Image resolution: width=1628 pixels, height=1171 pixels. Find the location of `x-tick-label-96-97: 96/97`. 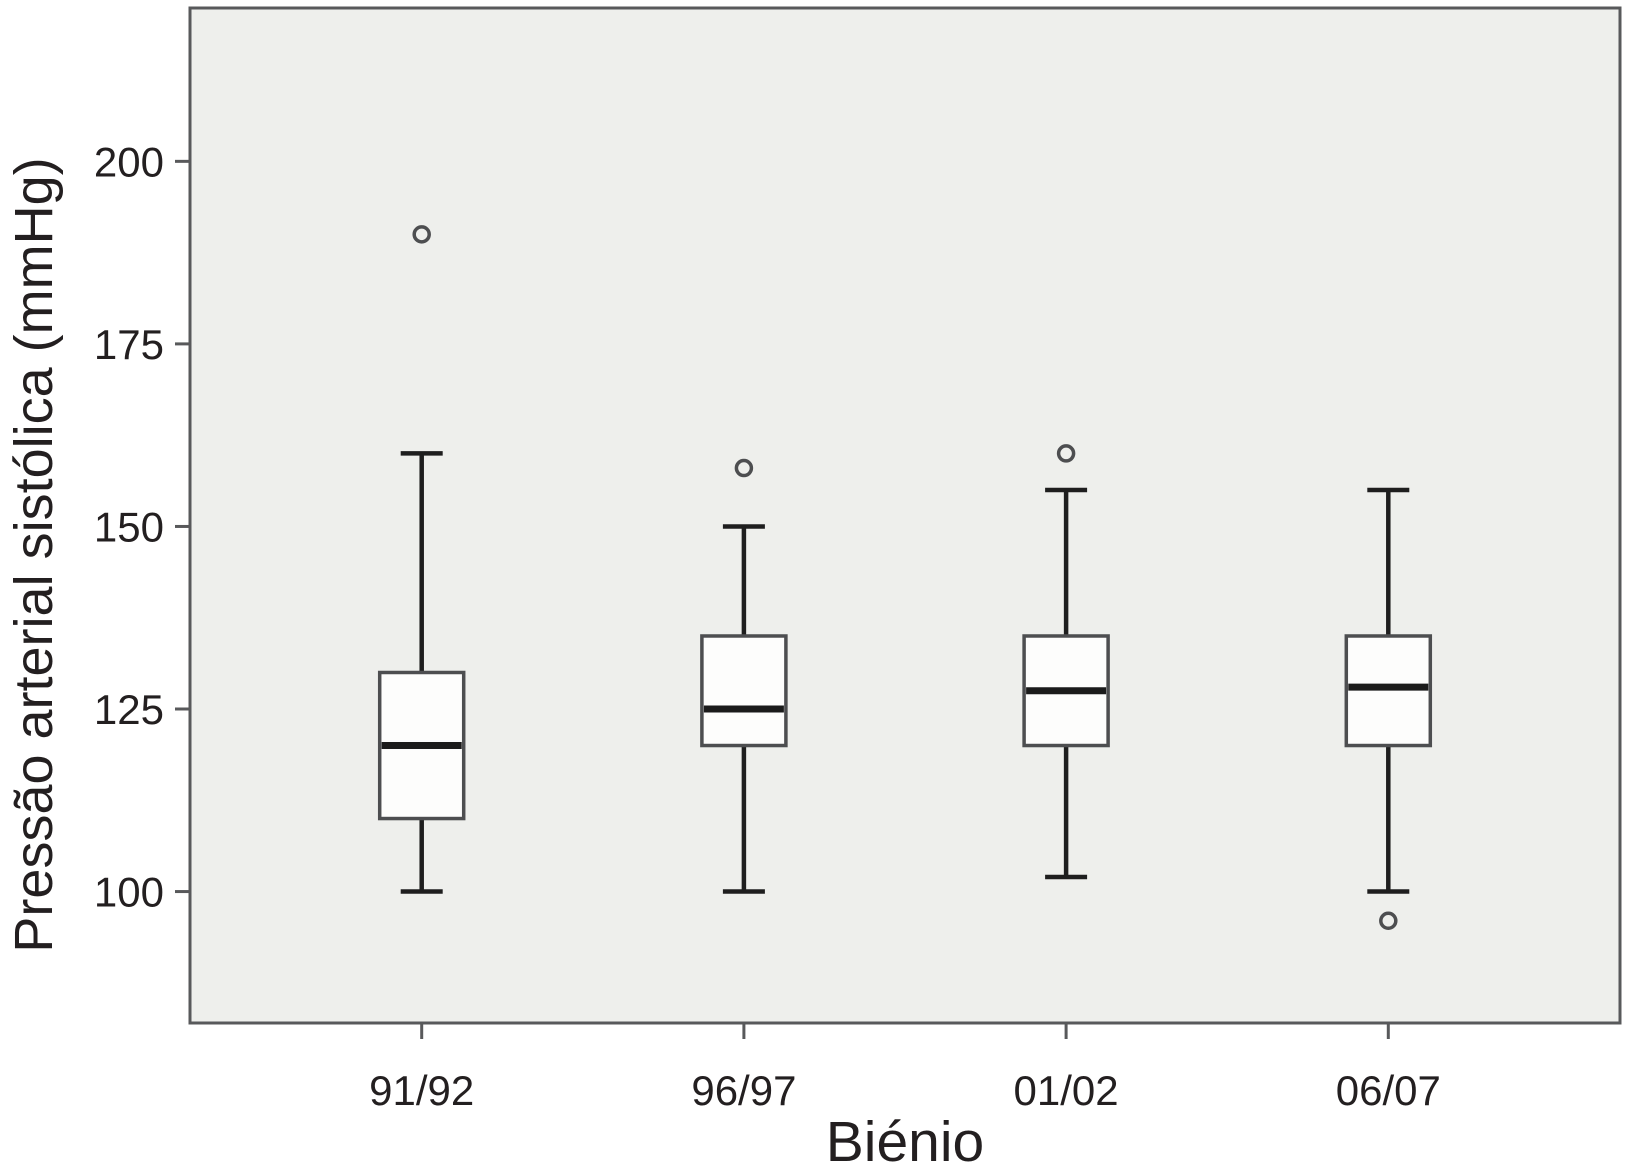

x-tick-label-96-97: 96/97 is located at coordinates (743, 1090).